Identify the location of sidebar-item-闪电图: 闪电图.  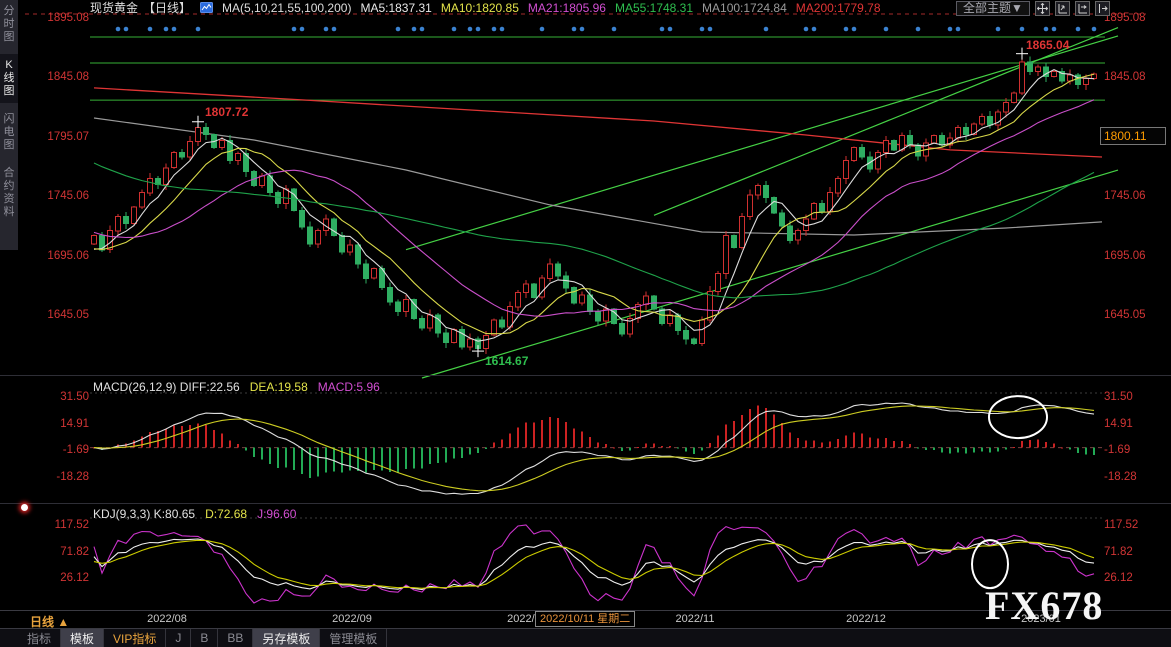
(9, 132).